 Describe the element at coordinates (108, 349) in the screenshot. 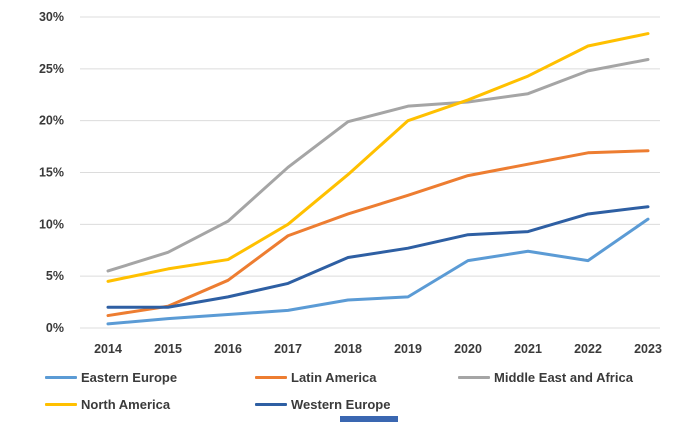

I see `x-axis-tick-label: 2014` at that location.